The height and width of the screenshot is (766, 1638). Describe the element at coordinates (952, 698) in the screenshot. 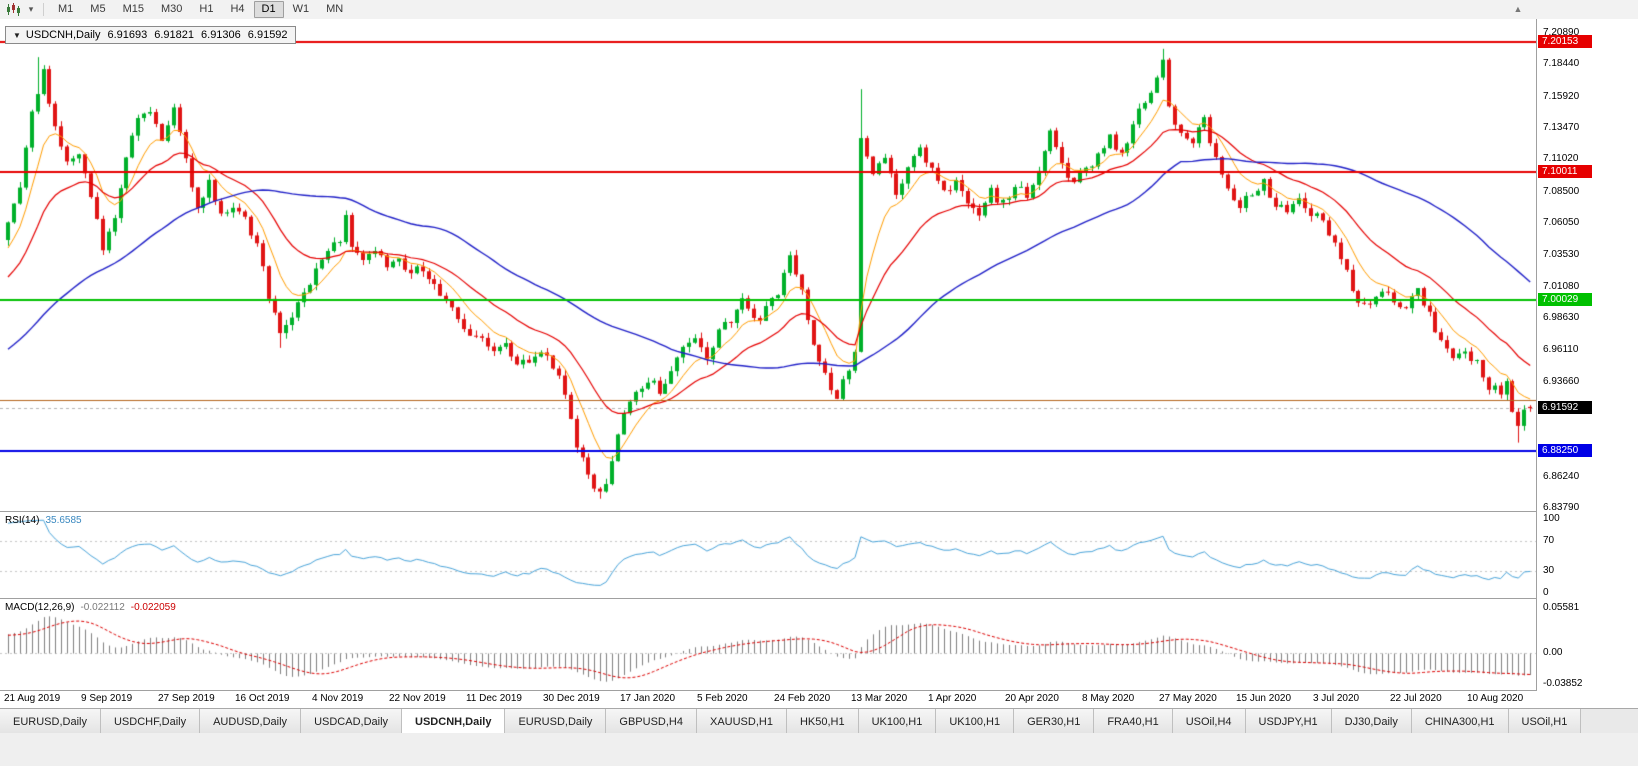

I see `time-axis-label: 1 Apr 2020` at that location.